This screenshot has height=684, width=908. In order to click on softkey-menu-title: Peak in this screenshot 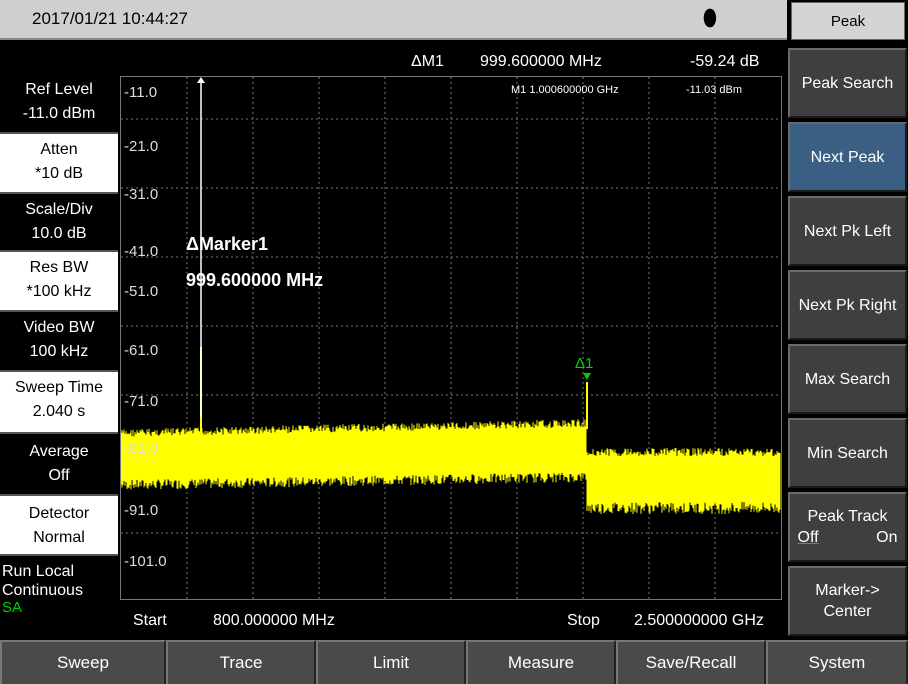, I will do `click(848, 21)`.